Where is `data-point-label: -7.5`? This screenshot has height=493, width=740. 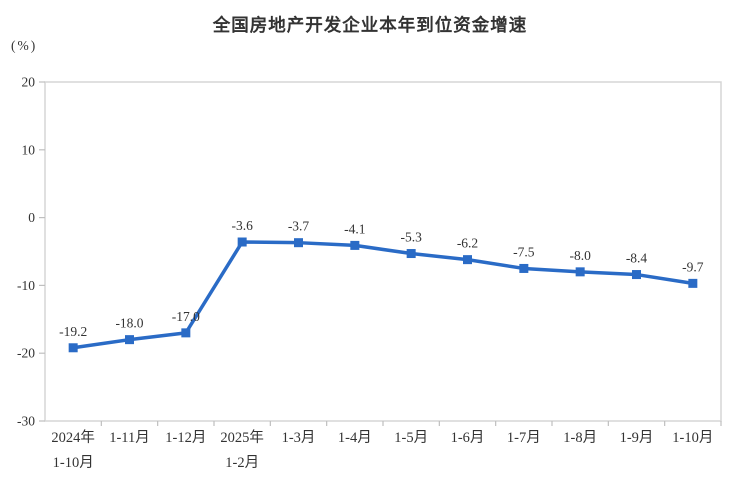 data-point-label: -7.5 is located at coordinates (524, 251).